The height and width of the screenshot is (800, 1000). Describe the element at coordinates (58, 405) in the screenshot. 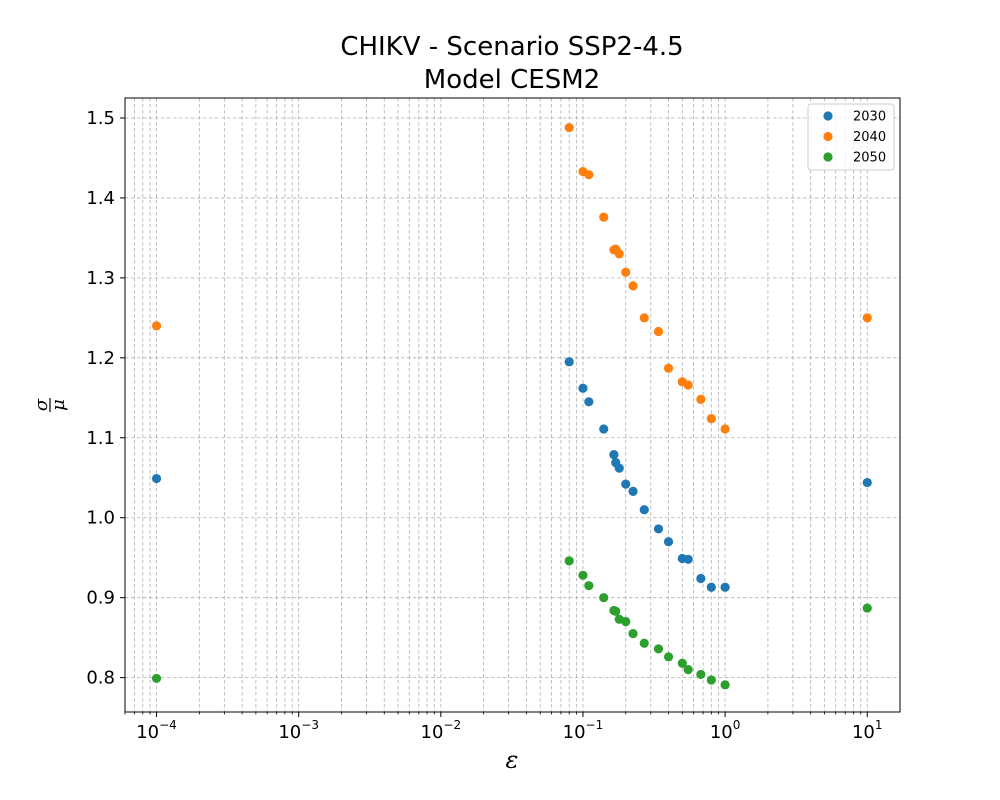

I see `y-axis-label-denominator: μ` at that location.